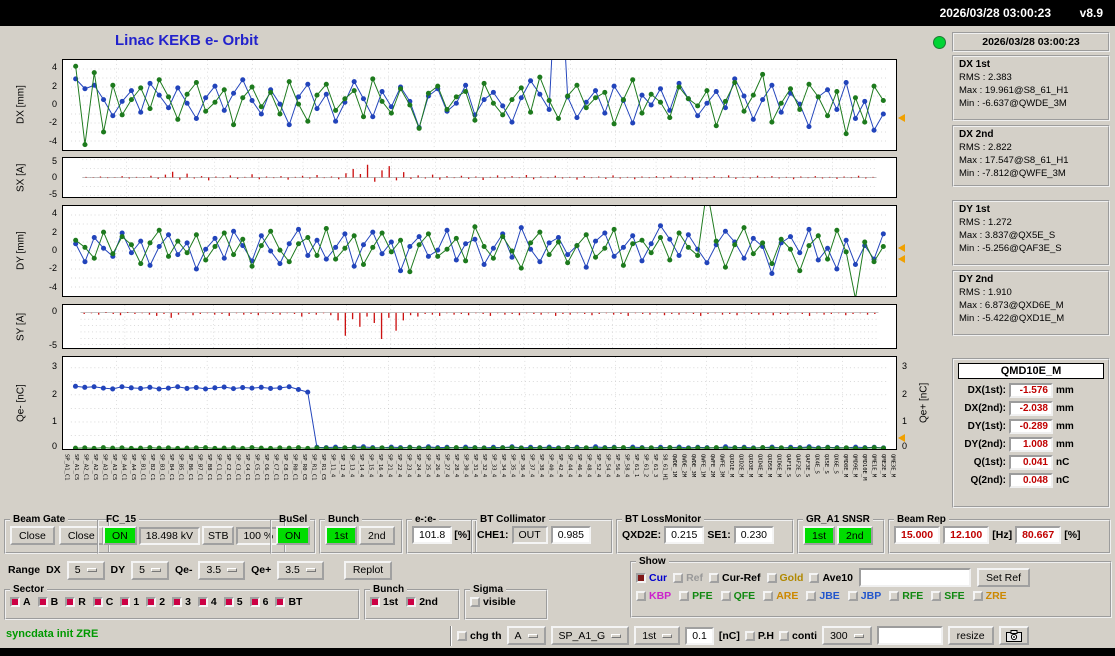 The image size is (1115, 656). Describe the element at coordinates (906, 596) in the screenshot. I see `checkbox-rfe: RFE` at that location.